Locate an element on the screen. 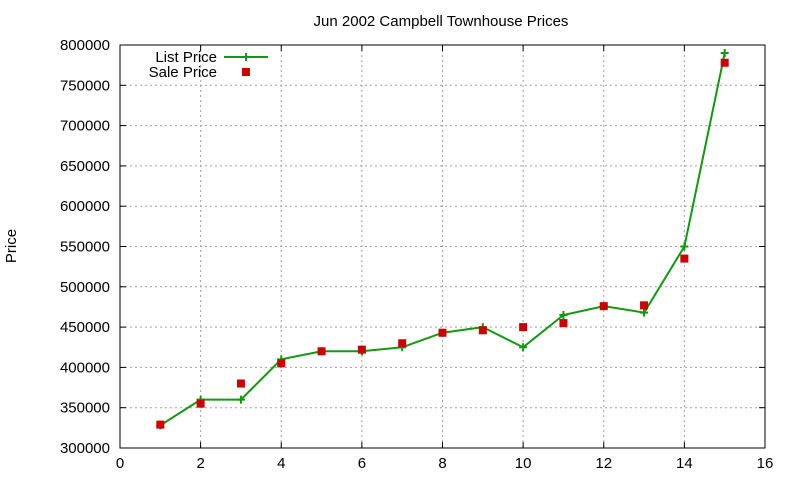 Image resolution: width=800 pixels, height=480 pixels. x-tick-label: 0 is located at coordinates (120, 463).